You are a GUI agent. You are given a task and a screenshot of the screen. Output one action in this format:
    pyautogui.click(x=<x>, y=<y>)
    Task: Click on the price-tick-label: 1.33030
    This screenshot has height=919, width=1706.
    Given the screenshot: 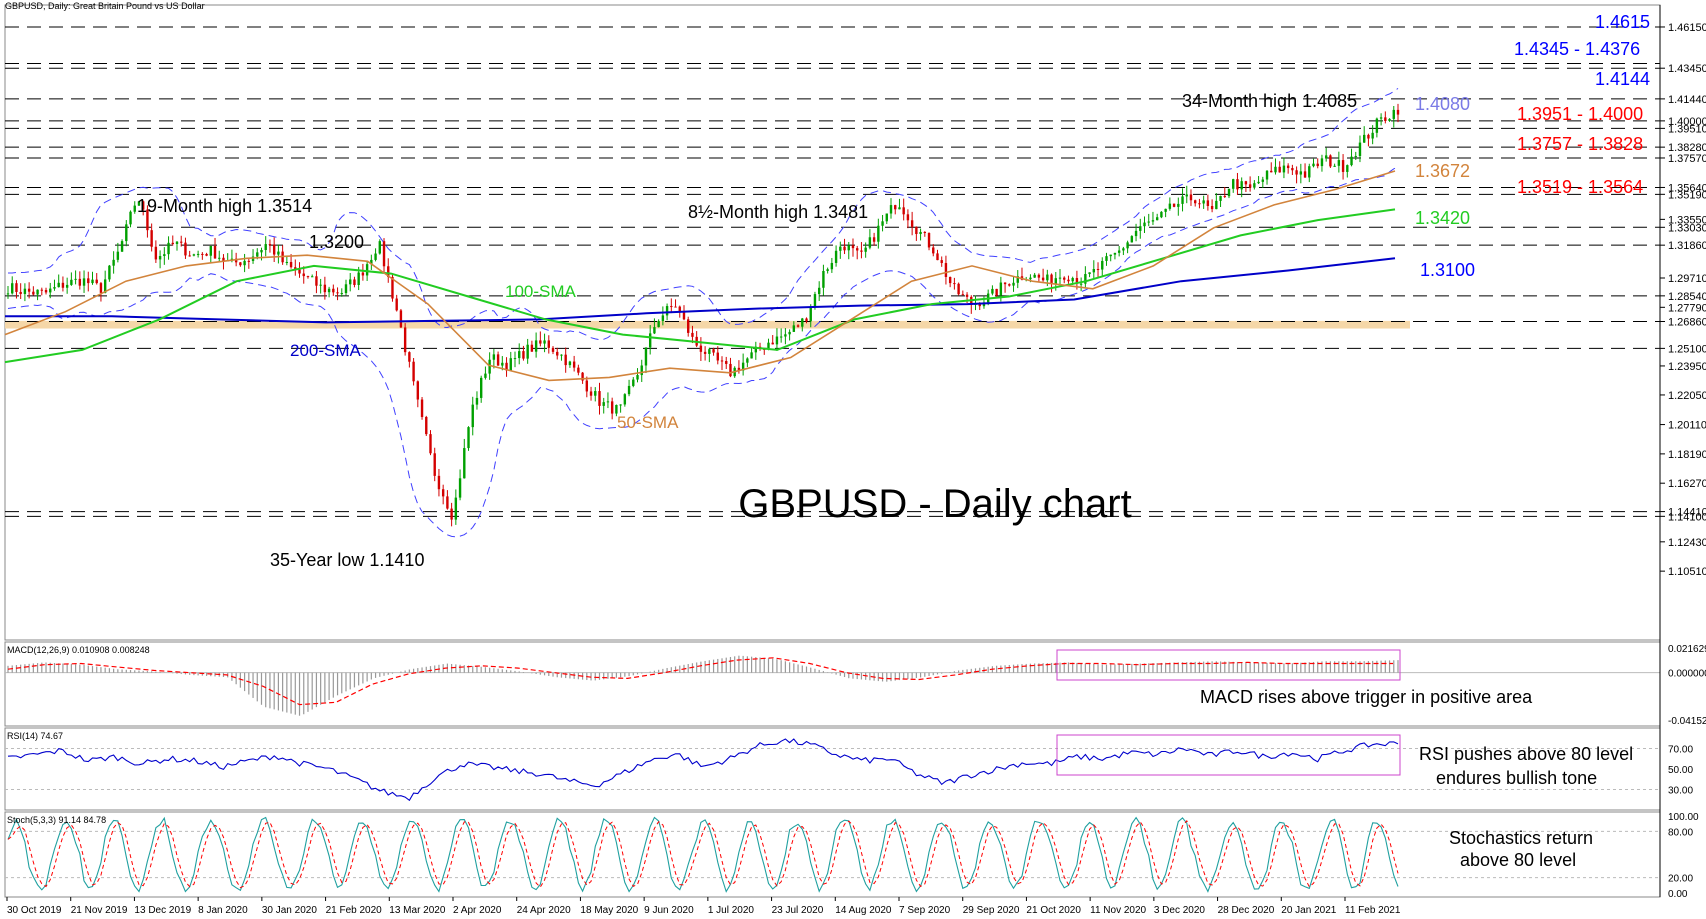 What is the action you would take?
    pyautogui.click(x=1687, y=228)
    